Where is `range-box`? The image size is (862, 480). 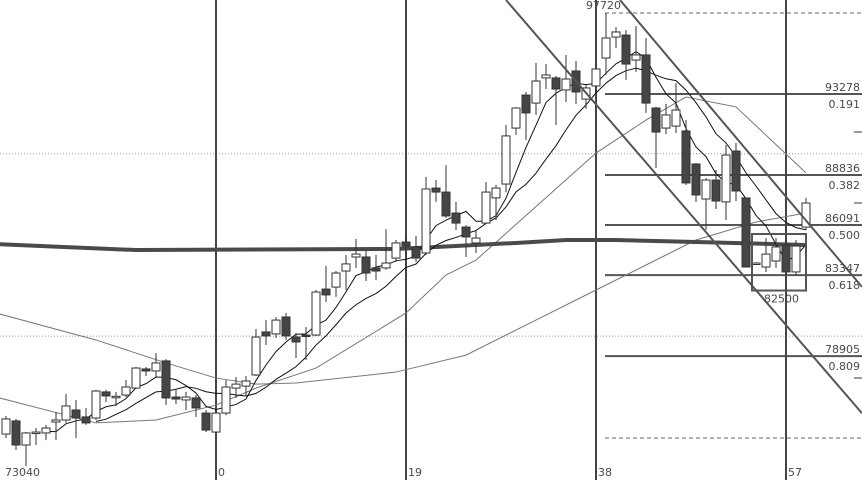
range-box is located at coordinates (779, 262).